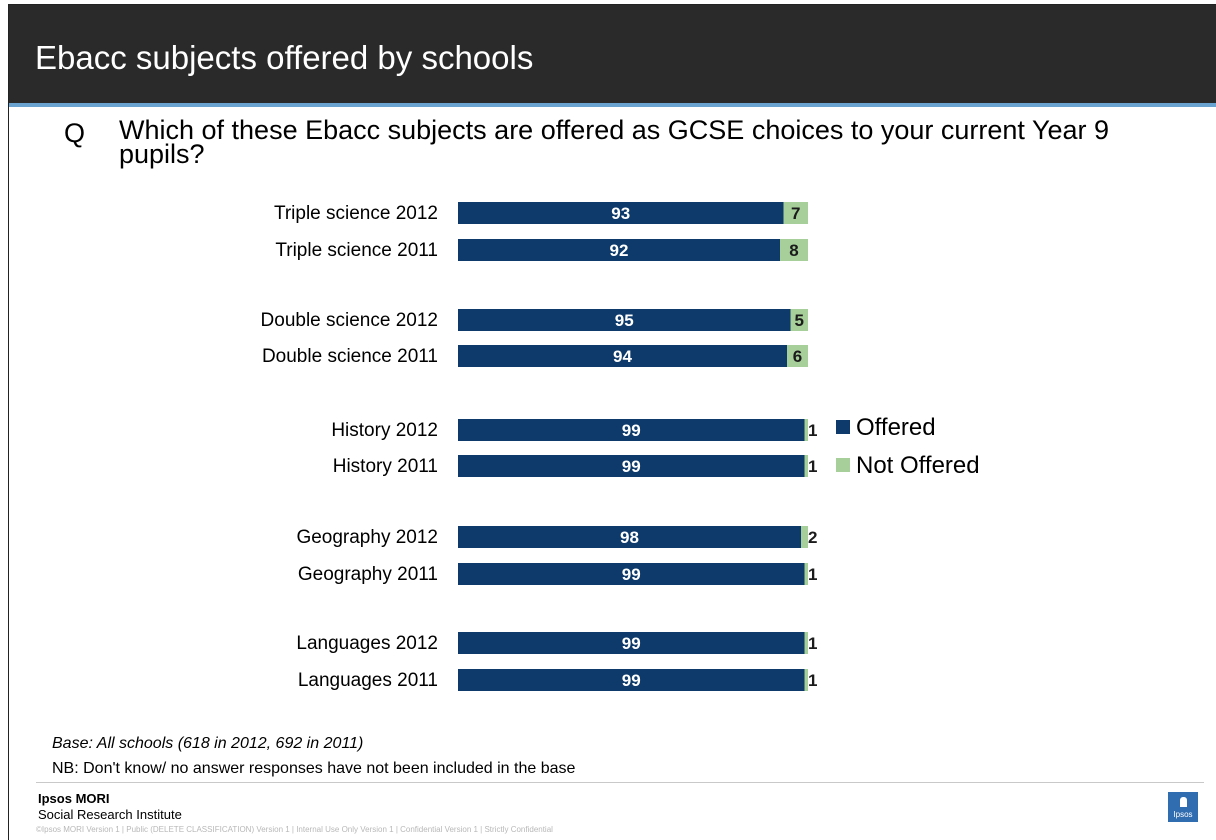 The width and height of the screenshot is (1216, 840). I want to click on category-label: Triple science 2012, so click(356, 213).